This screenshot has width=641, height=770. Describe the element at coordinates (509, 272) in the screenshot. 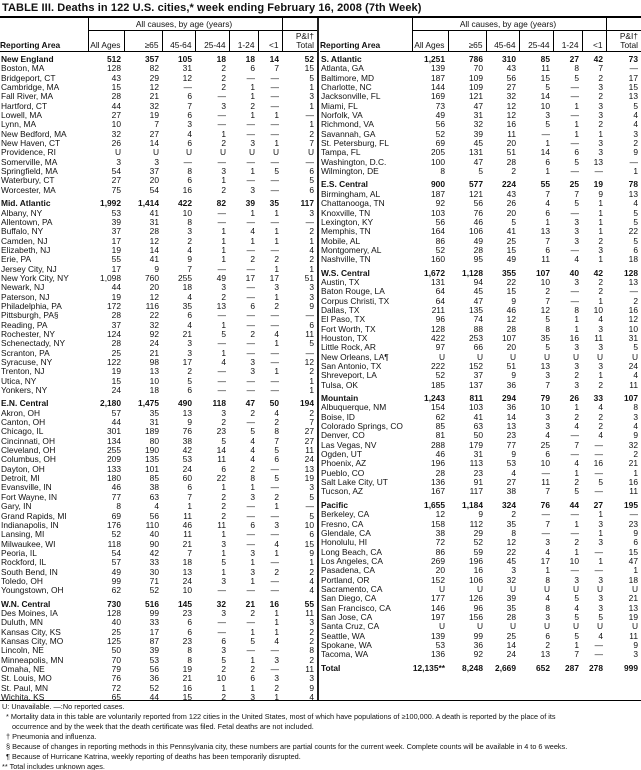

I see `cell-45-64: 355` at that location.